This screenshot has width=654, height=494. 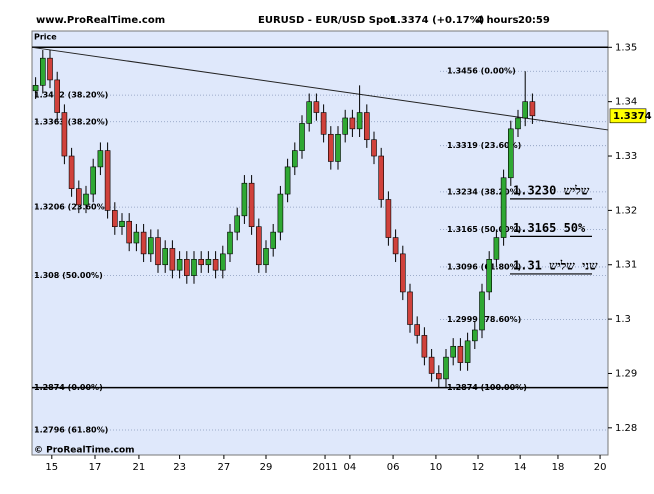 What do you see at coordinates (71, 207) in the screenshot?
I see `fib-label: 1.3206 (23.60%)` at bounding box center [71, 207].